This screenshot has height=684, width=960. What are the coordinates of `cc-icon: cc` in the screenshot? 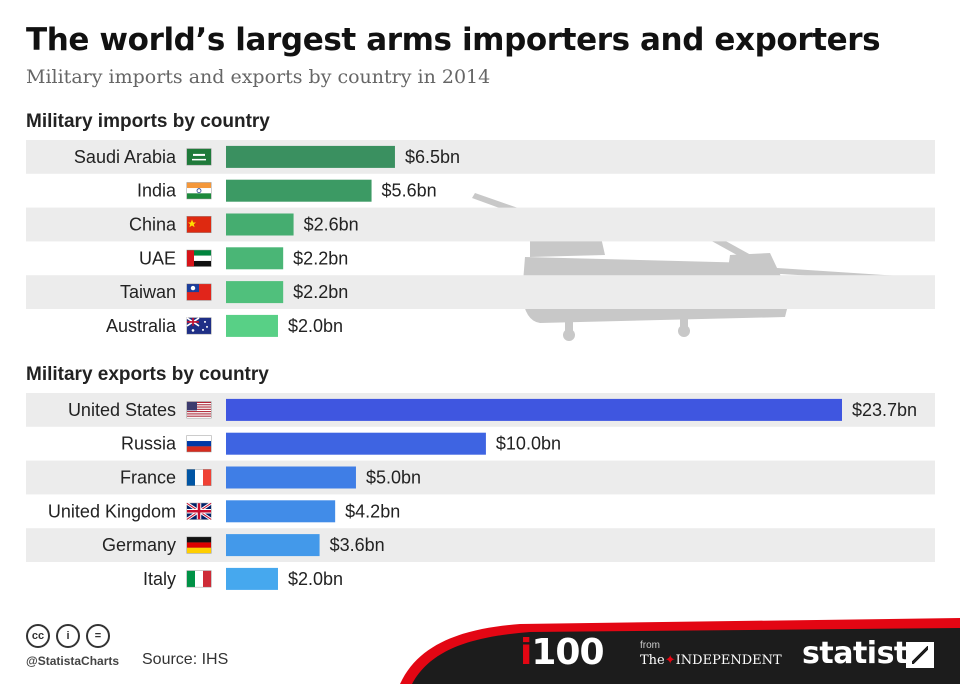 It's located at (38, 636).